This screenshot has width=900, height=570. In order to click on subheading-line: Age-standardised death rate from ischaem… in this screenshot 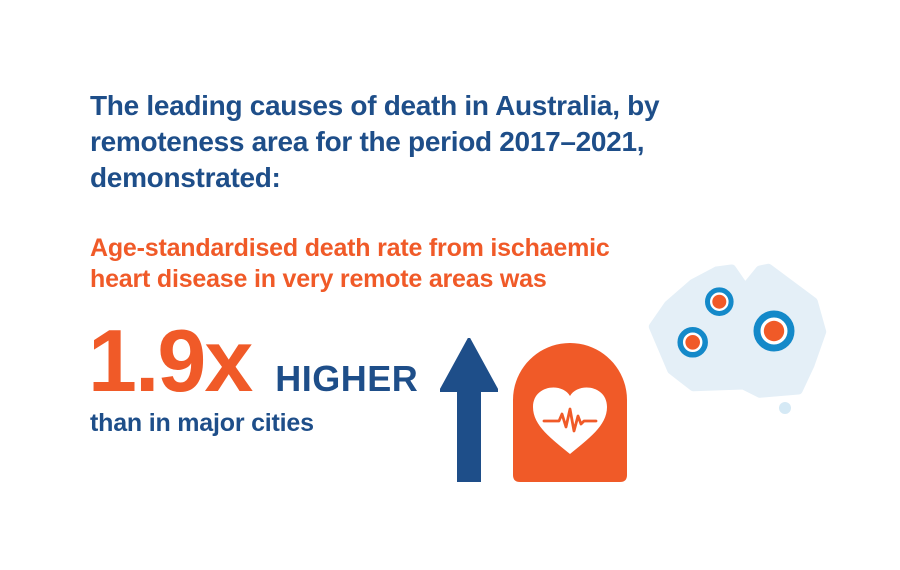, I will do `click(350, 248)`.